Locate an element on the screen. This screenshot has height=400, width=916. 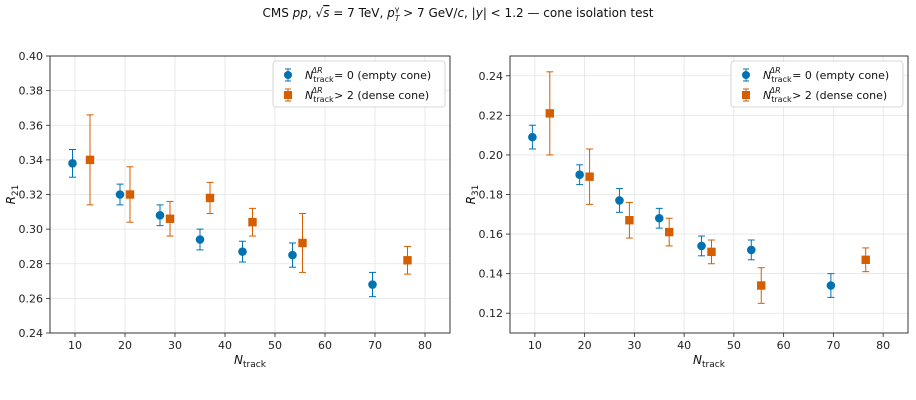
y-tick-label: 0.32 is located at coordinates (31, 195).